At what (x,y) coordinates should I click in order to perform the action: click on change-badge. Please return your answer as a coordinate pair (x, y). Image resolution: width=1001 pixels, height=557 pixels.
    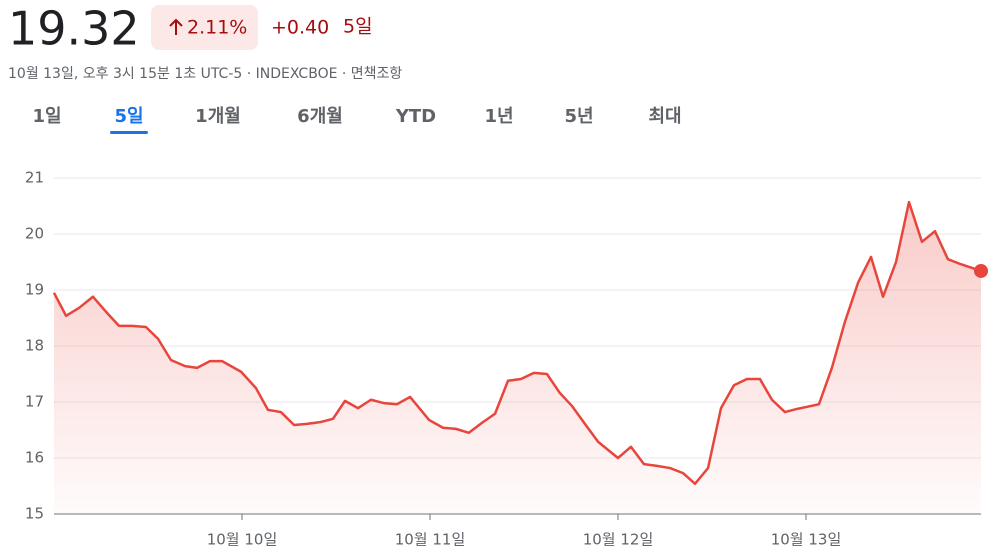
    Looking at the image, I should click on (204, 27).